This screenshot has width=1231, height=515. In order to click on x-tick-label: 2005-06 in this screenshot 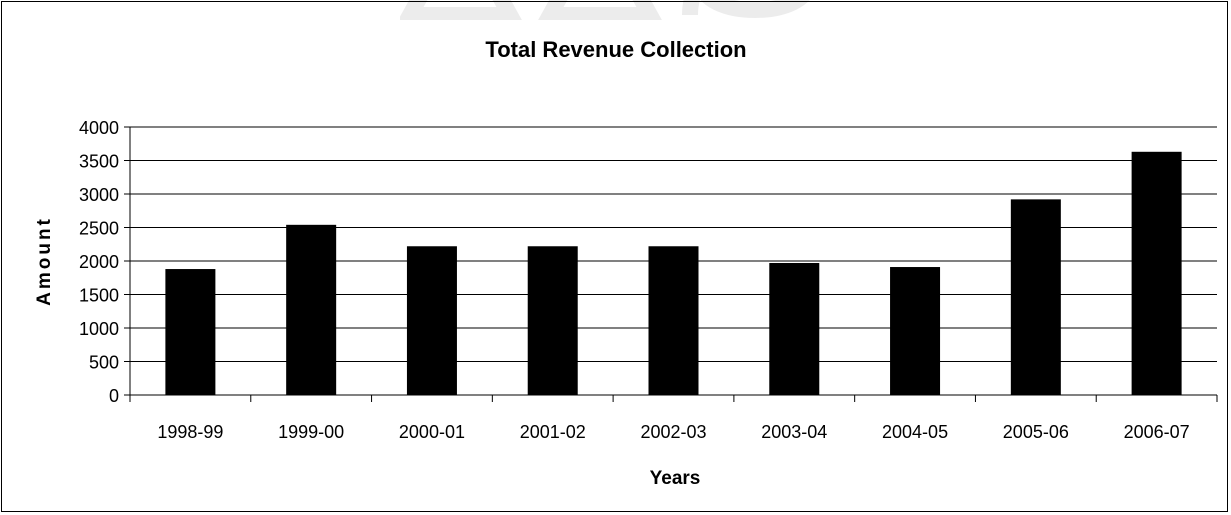, I will do `click(1036, 432)`.